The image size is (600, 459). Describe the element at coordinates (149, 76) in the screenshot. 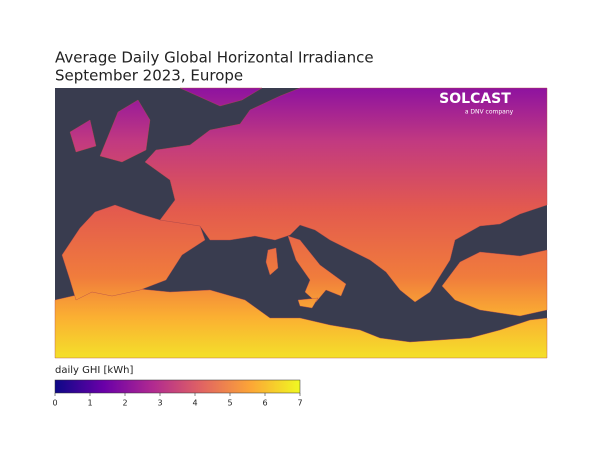

I see `title-line: September 2023, Europe` at that location.